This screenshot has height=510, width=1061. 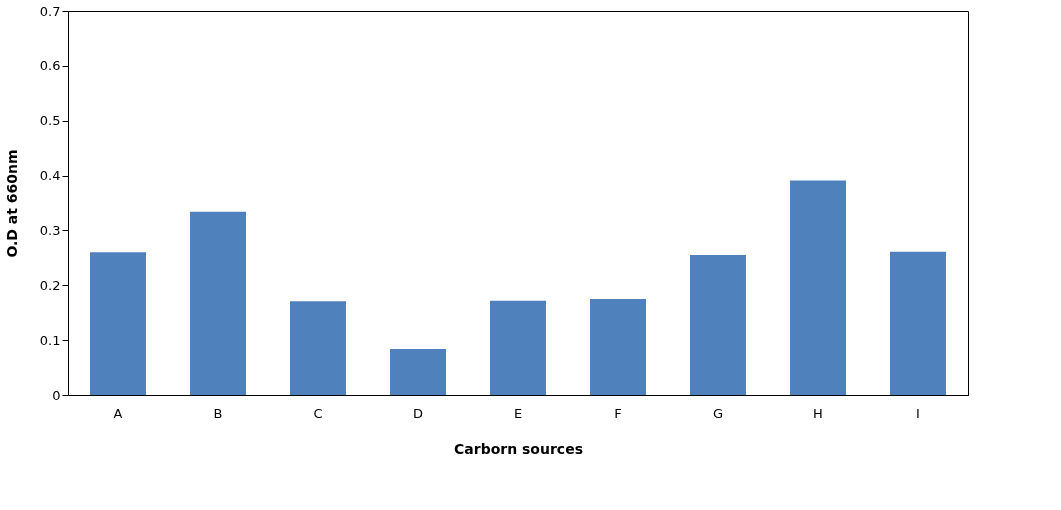 I want to click on x-axis-title: Carborn sources, so click(x=518, y=448).